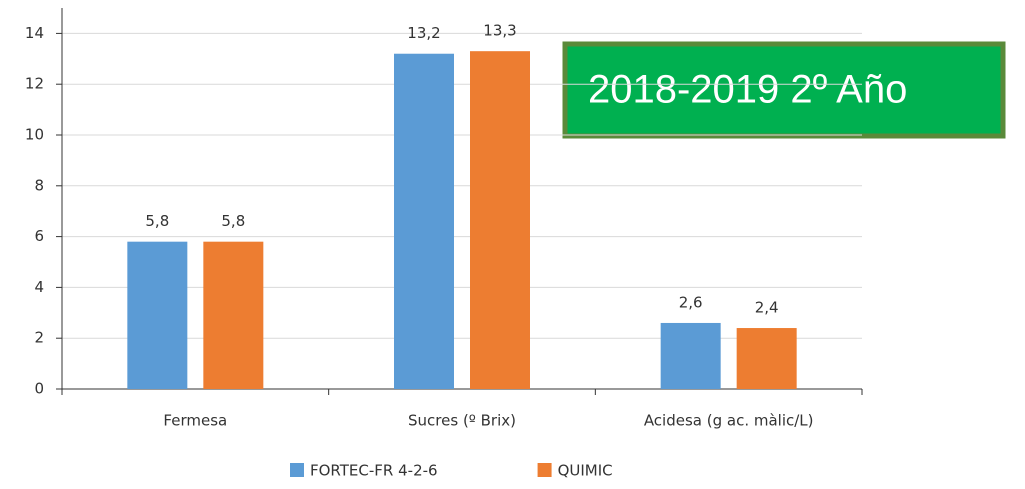  I want to click on y-tick-label: 0, so click(39, 389).